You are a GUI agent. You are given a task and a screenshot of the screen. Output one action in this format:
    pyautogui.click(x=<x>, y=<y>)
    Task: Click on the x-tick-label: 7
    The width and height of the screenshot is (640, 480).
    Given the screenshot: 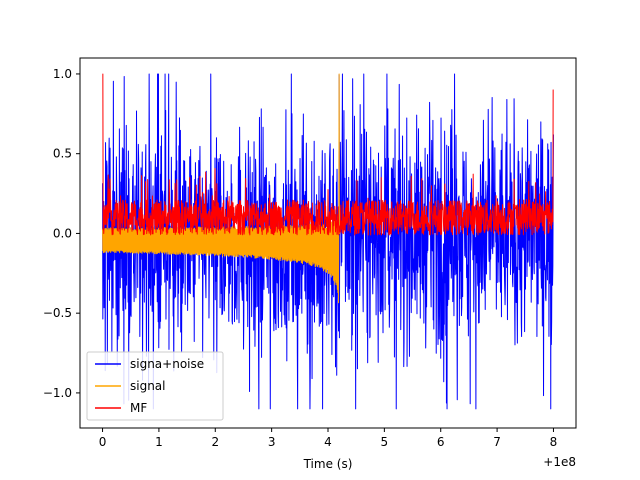 What is the action you would take?
    pyautogui.click(x=497, y=442)
    